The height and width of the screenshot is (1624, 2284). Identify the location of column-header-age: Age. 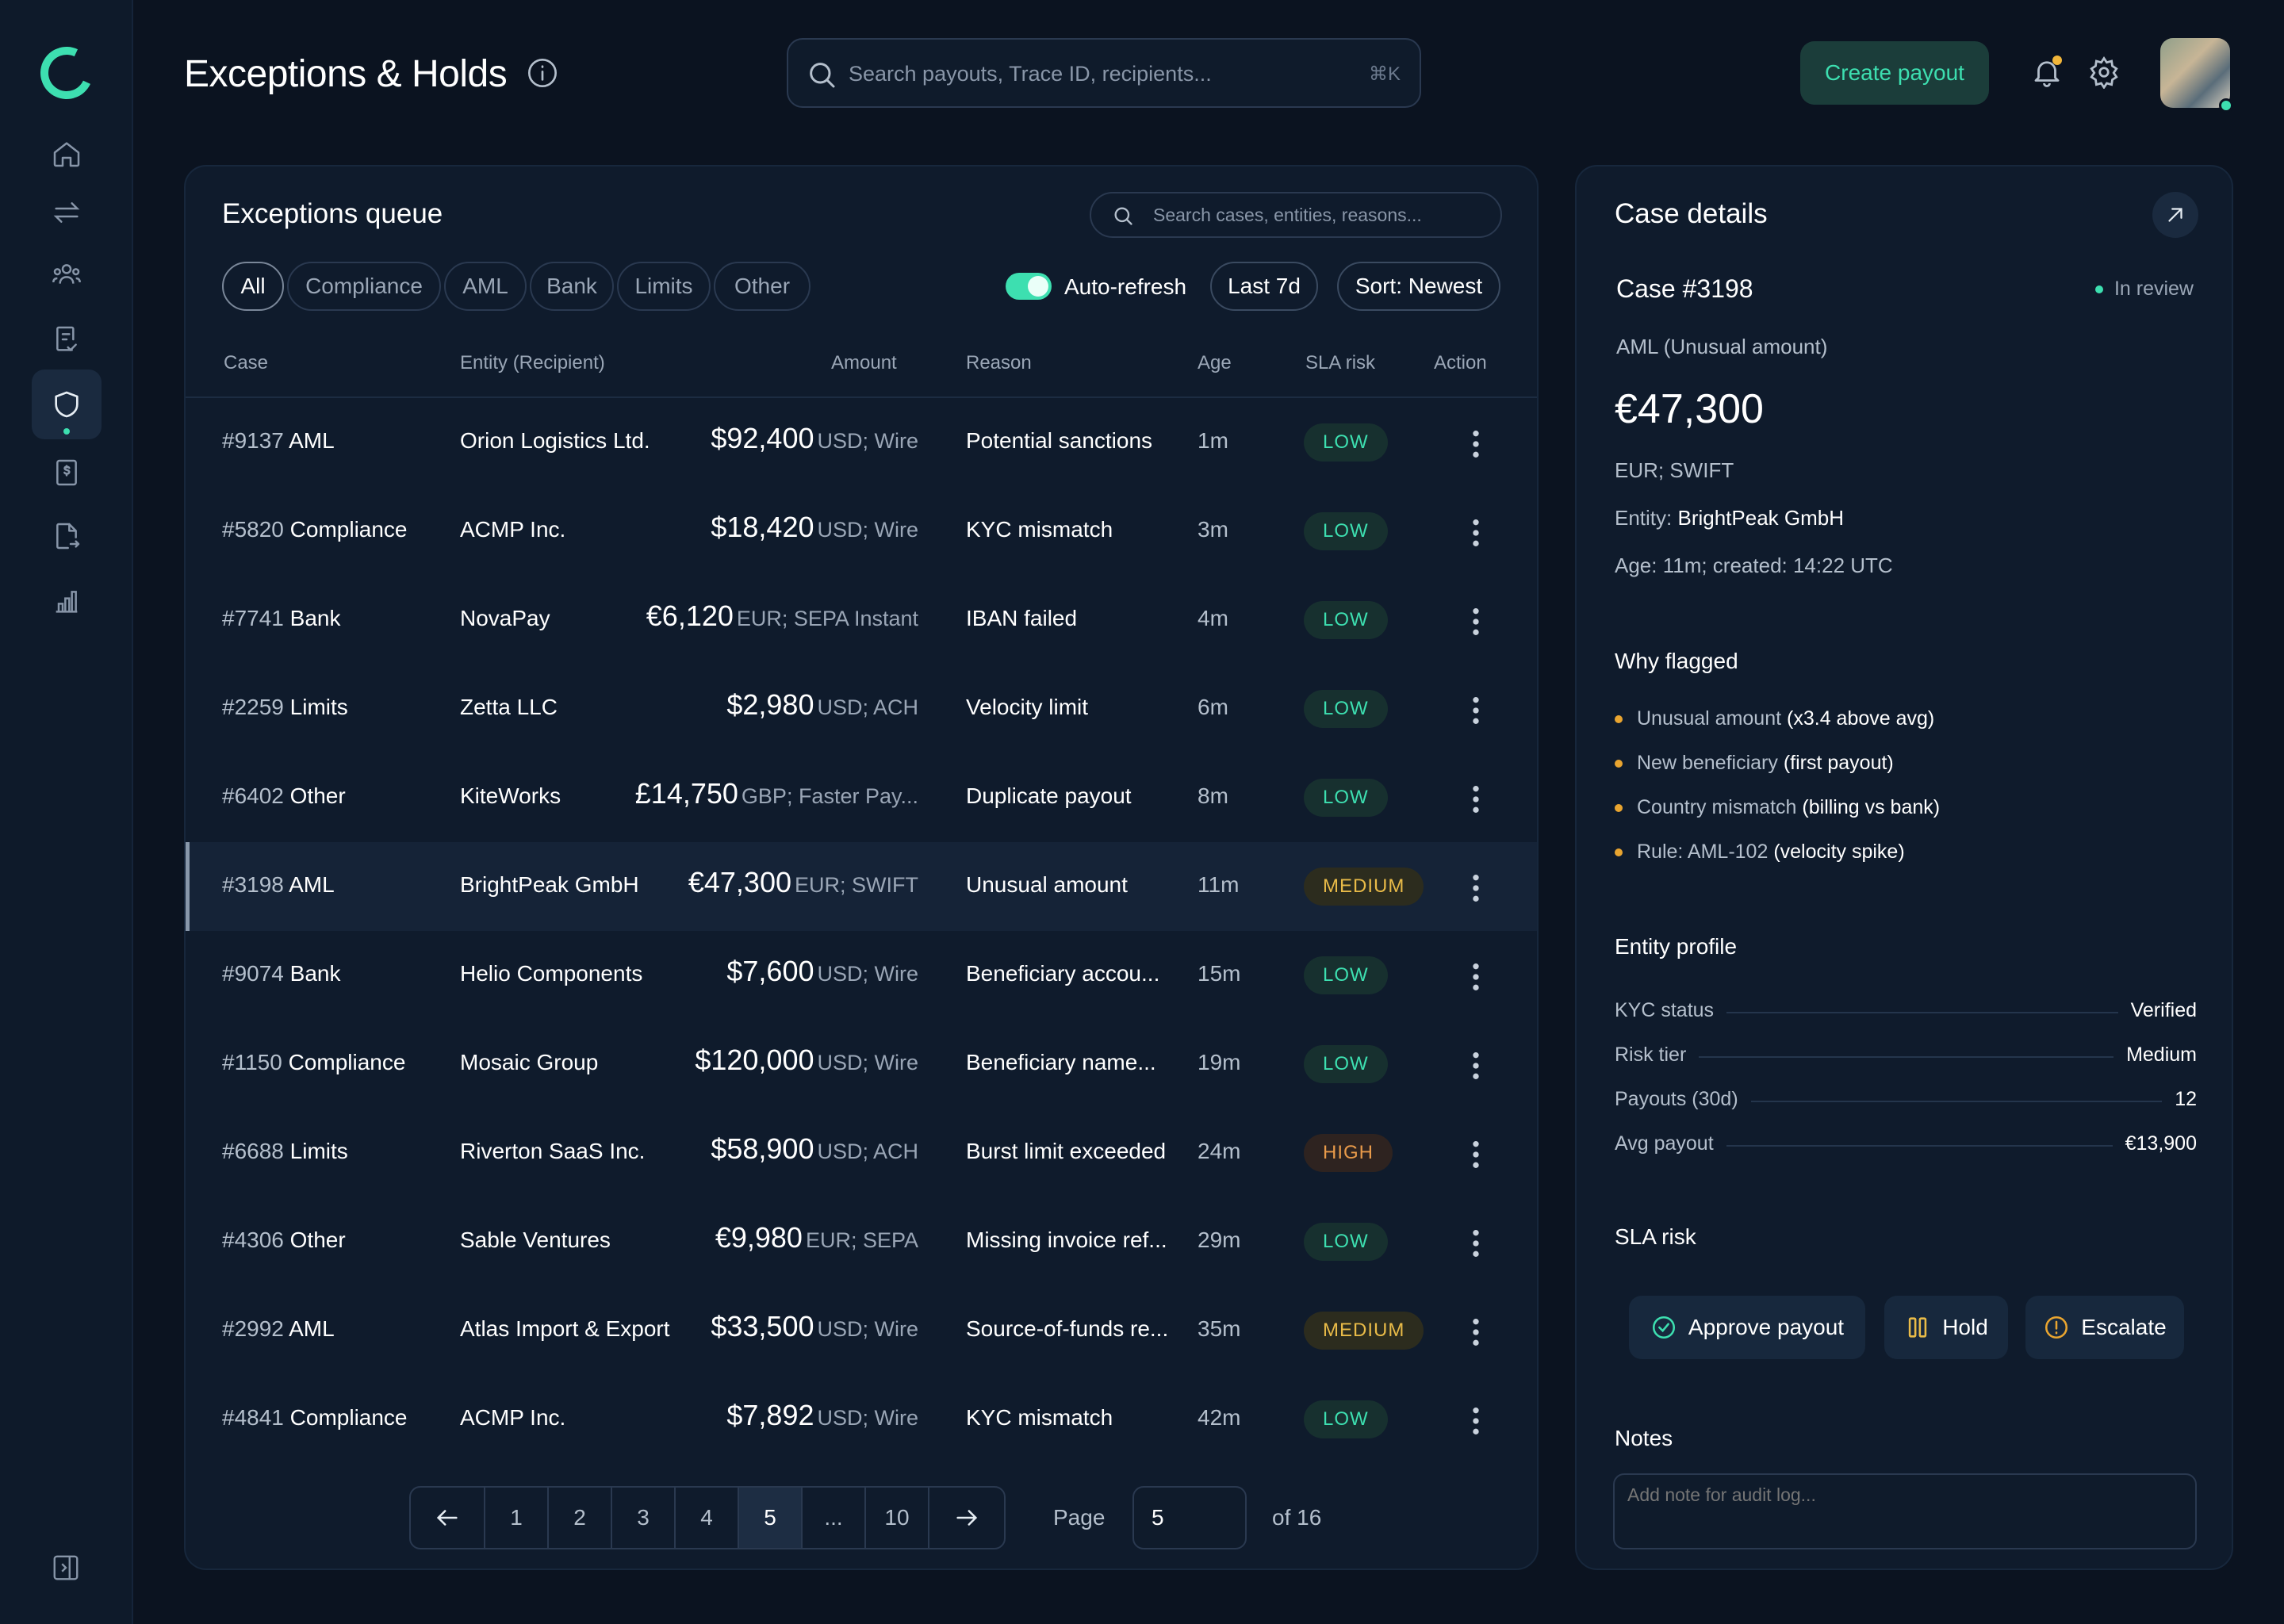
(1215, 362).